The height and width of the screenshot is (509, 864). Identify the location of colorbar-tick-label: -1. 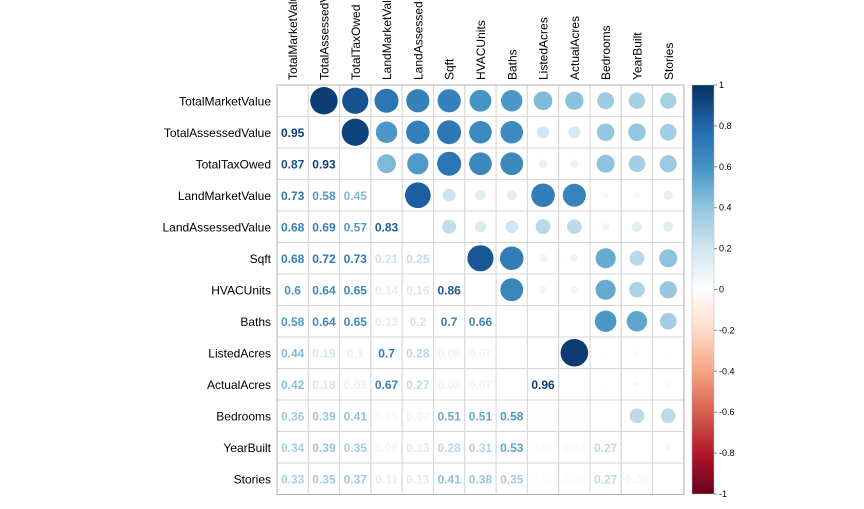
(723, 494).